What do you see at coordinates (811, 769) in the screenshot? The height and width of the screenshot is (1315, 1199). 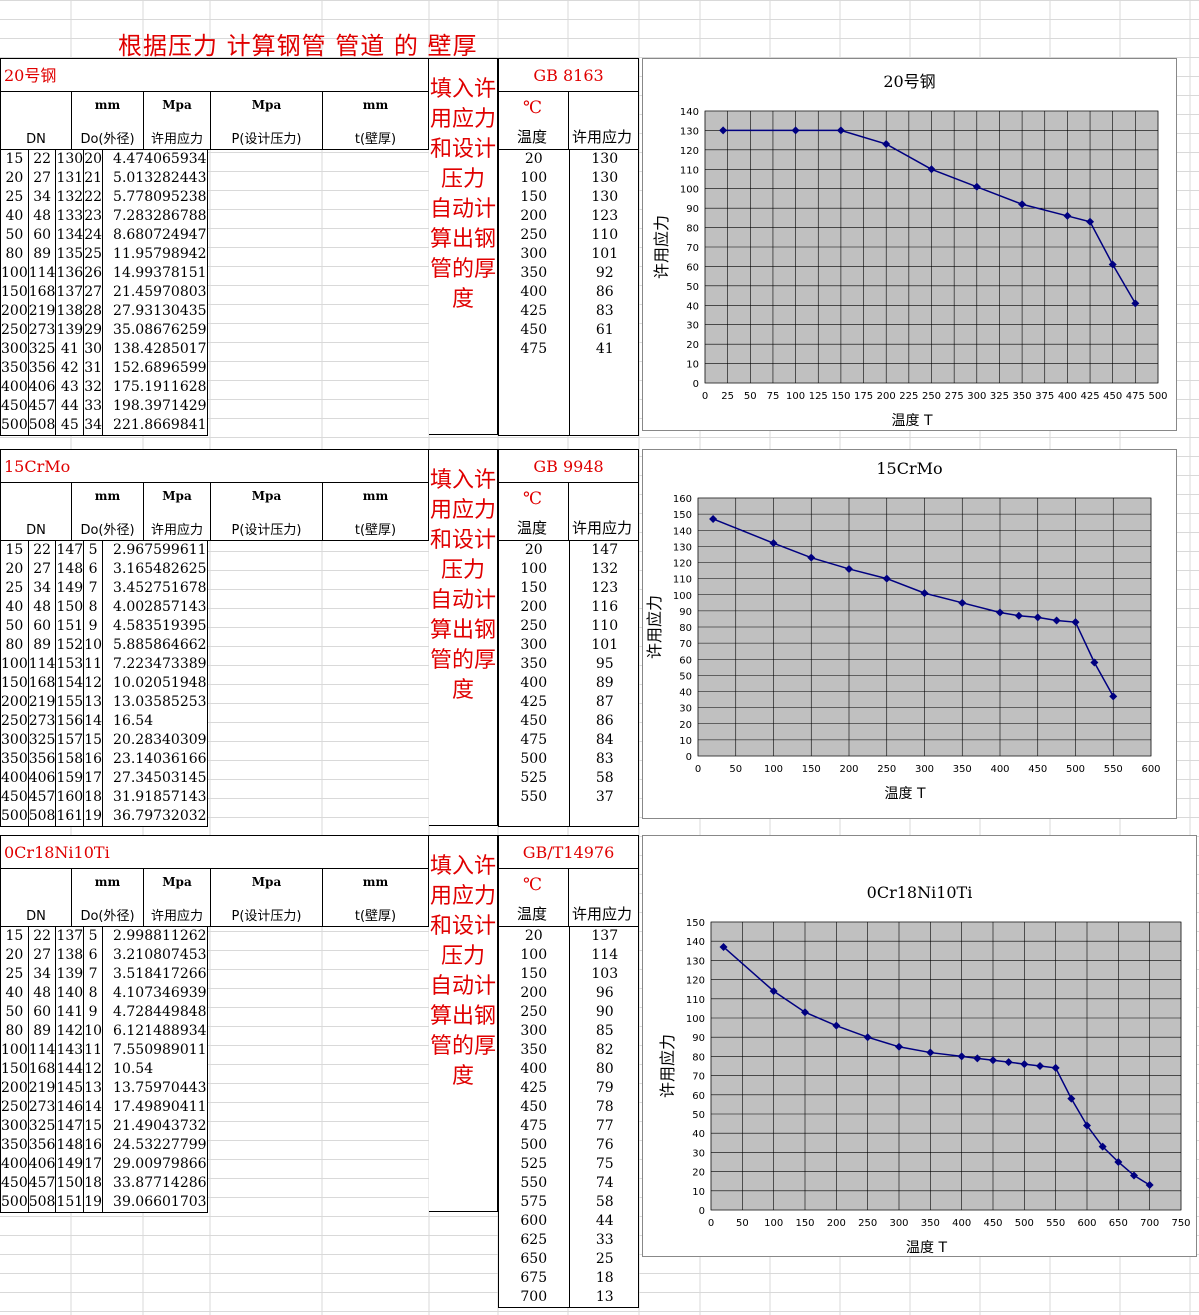 I see `x-tick-label: 150` at bounding box center [811, 769].